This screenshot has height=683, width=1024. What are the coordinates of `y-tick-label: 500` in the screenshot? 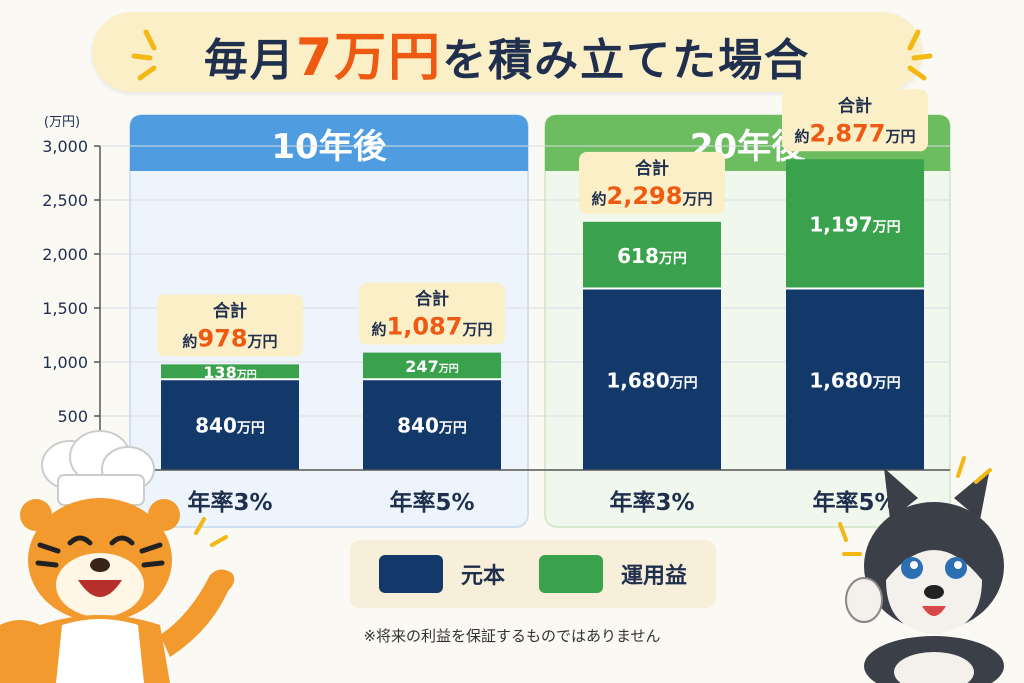 It's located at (72, 416).